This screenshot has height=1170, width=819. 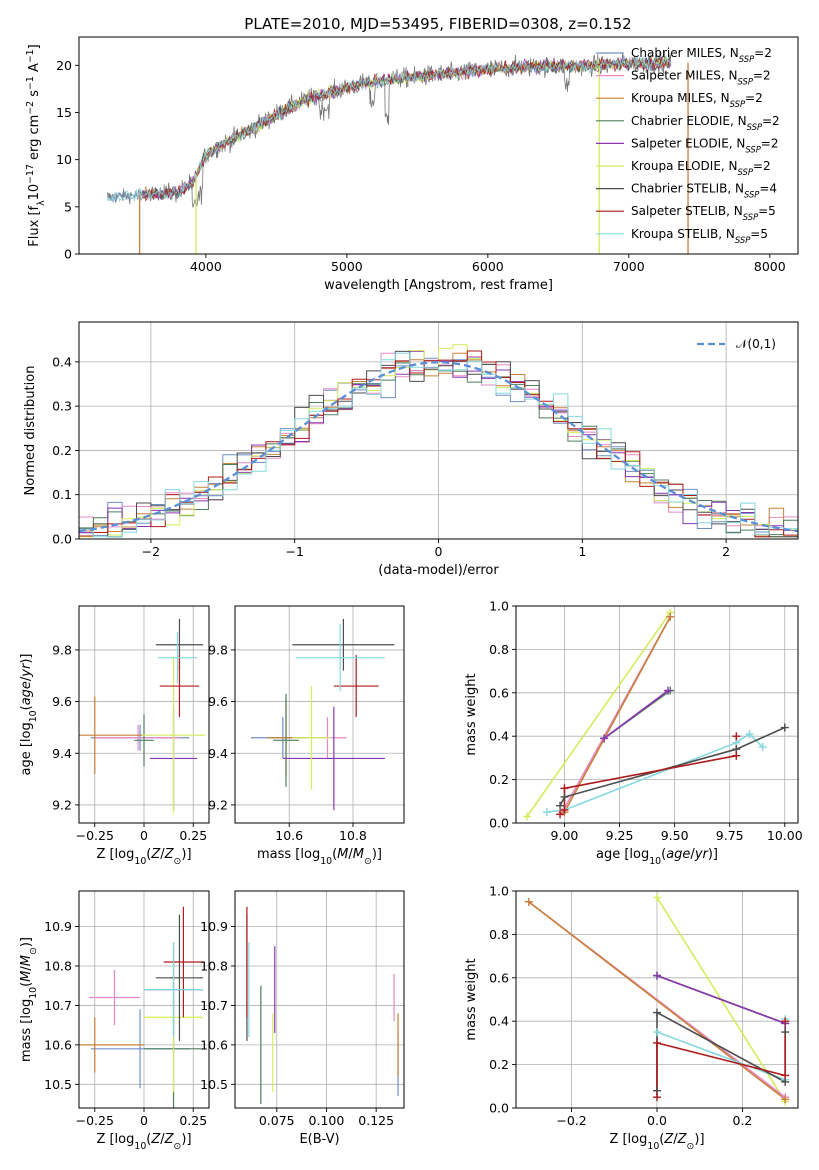 I want to click on x-tick-label: −2, so click(x=151, y=551).